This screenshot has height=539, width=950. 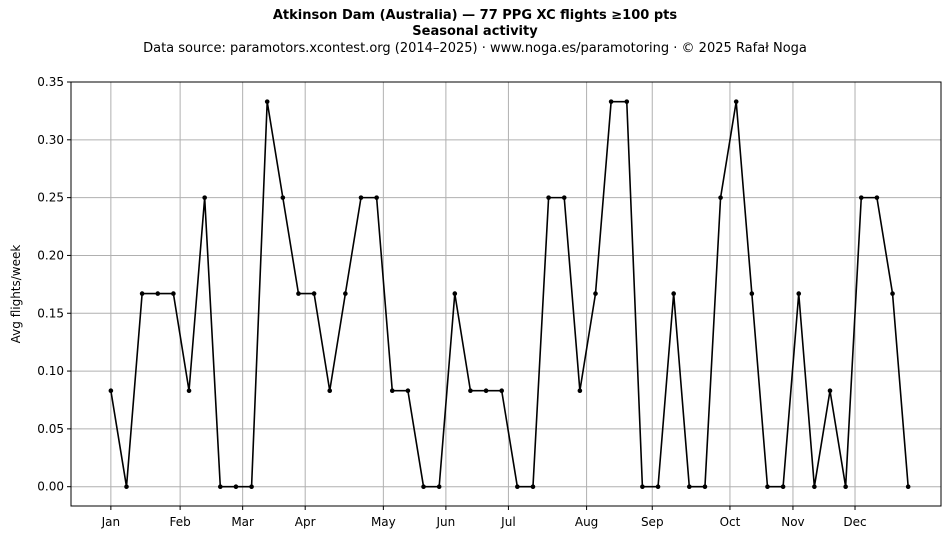 I want to click on y-tick-label: 0.30, so click(x=50, y=140).